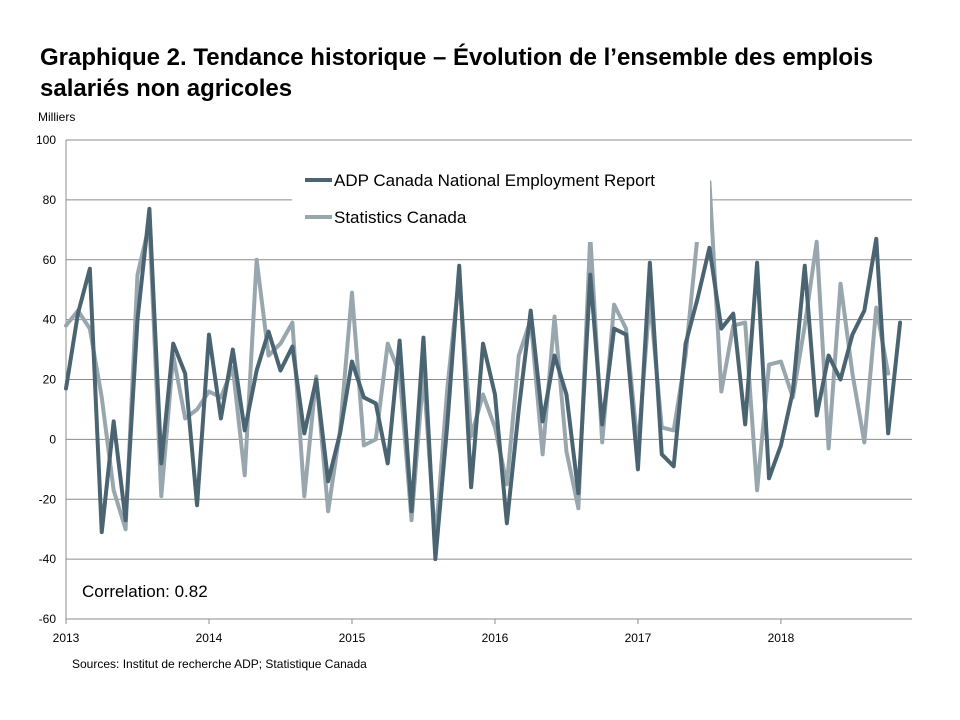 The image size is (960, 720). What do you see at coordinates (57, 117) in the screenshot?
I see `y-axis-unit-label: Milliers` at bounding box center [57, 117].